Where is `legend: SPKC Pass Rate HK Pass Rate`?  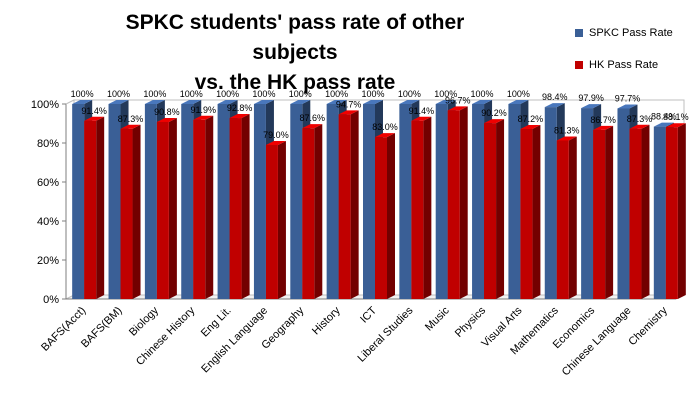
legend: SPKC Pass Rate HK Pass Rate is located at coordinates (631, 58).